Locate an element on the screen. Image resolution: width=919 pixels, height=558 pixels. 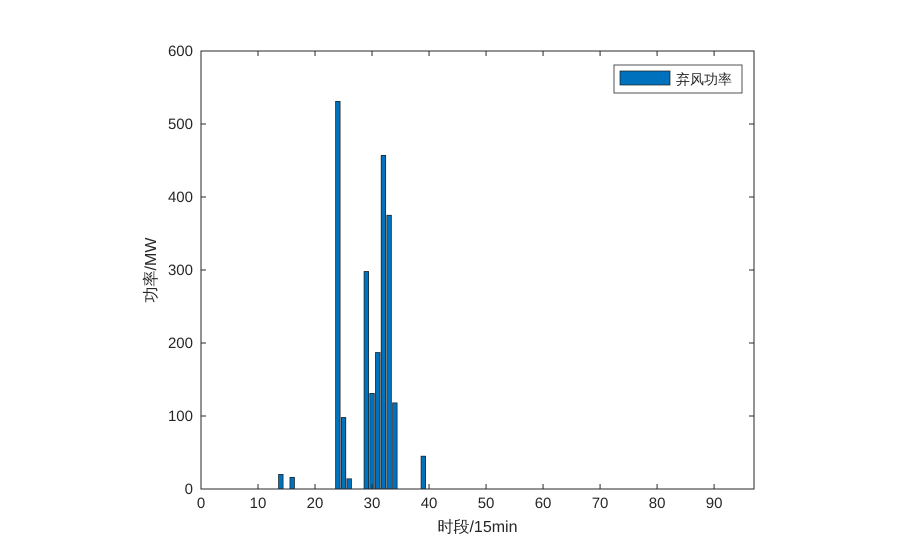
y-tick-label: 0 is located at coordinates (188, 489).